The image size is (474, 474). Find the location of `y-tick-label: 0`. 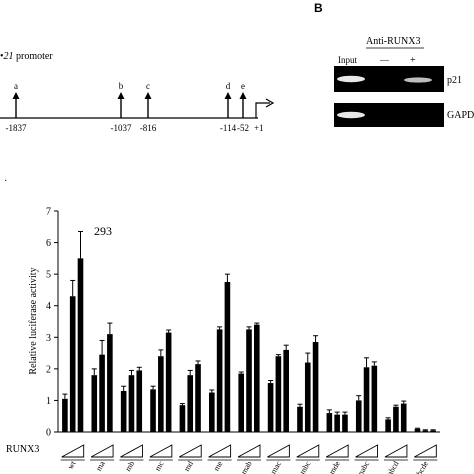

y-tick-label: 0 is located at coordinates (48, 433).